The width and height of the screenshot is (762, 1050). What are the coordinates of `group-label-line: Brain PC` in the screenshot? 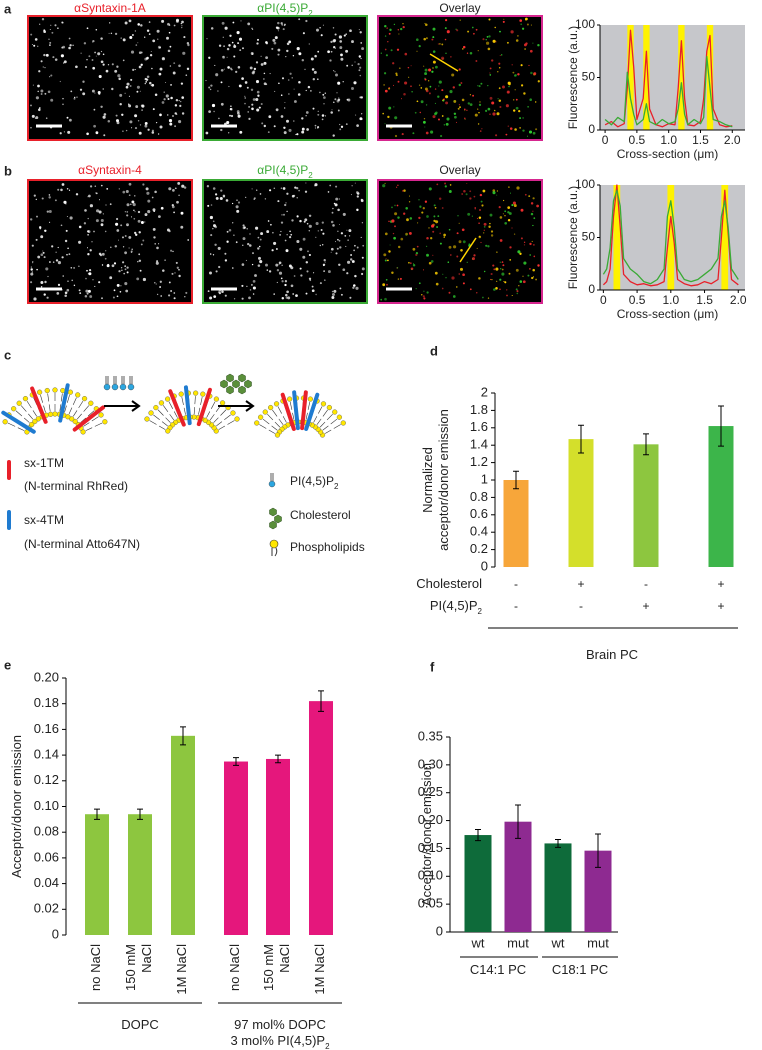 It's located at (612, 654).